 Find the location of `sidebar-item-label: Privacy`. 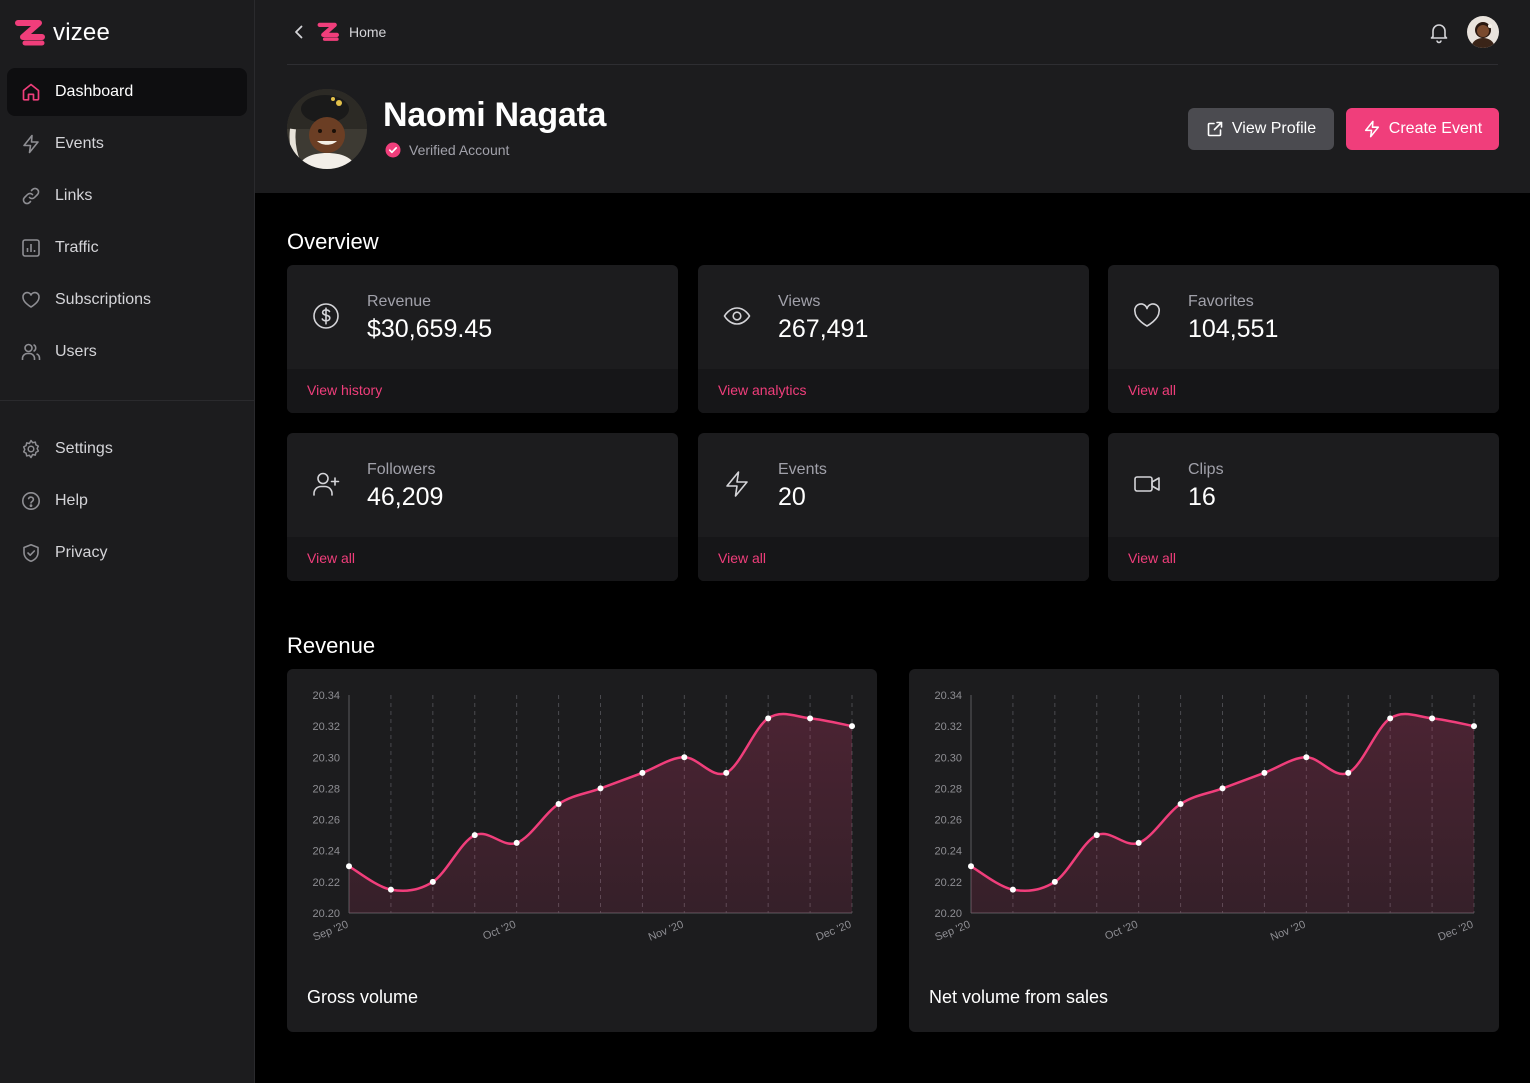

sidebar-item-label: Privacy is located at coordinates (81, 552).